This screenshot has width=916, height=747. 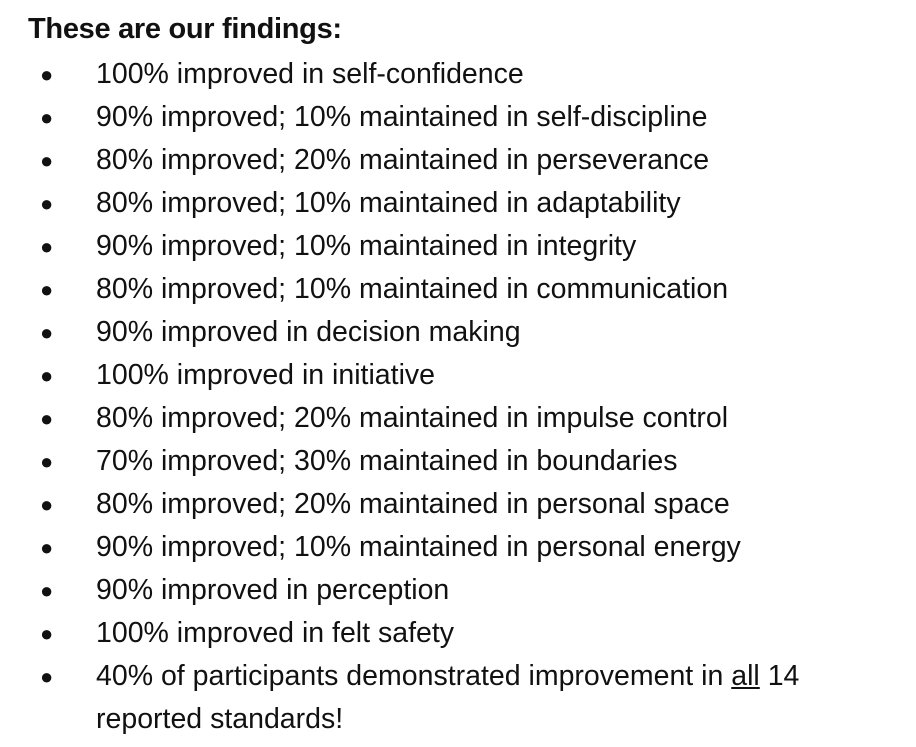 I want to click on item-text: 100% improved in felt safety, so click(x=275, y=633).